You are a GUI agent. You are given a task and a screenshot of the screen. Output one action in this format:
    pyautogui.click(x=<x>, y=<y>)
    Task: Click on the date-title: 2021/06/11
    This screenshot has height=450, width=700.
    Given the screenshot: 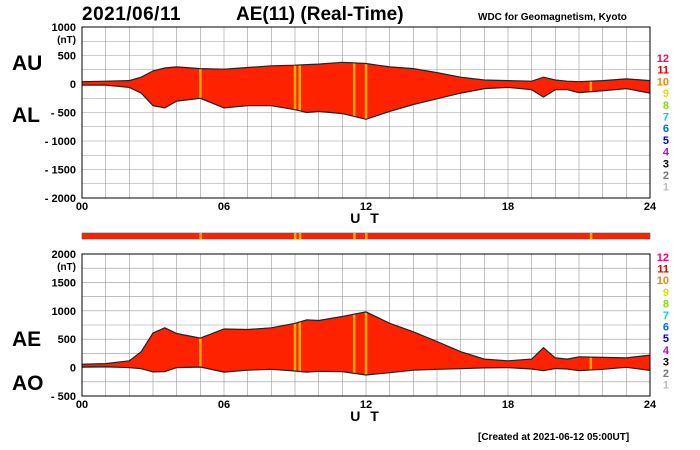 What is the action you would take?
    pyautogui.click(x=132, y=14)
    